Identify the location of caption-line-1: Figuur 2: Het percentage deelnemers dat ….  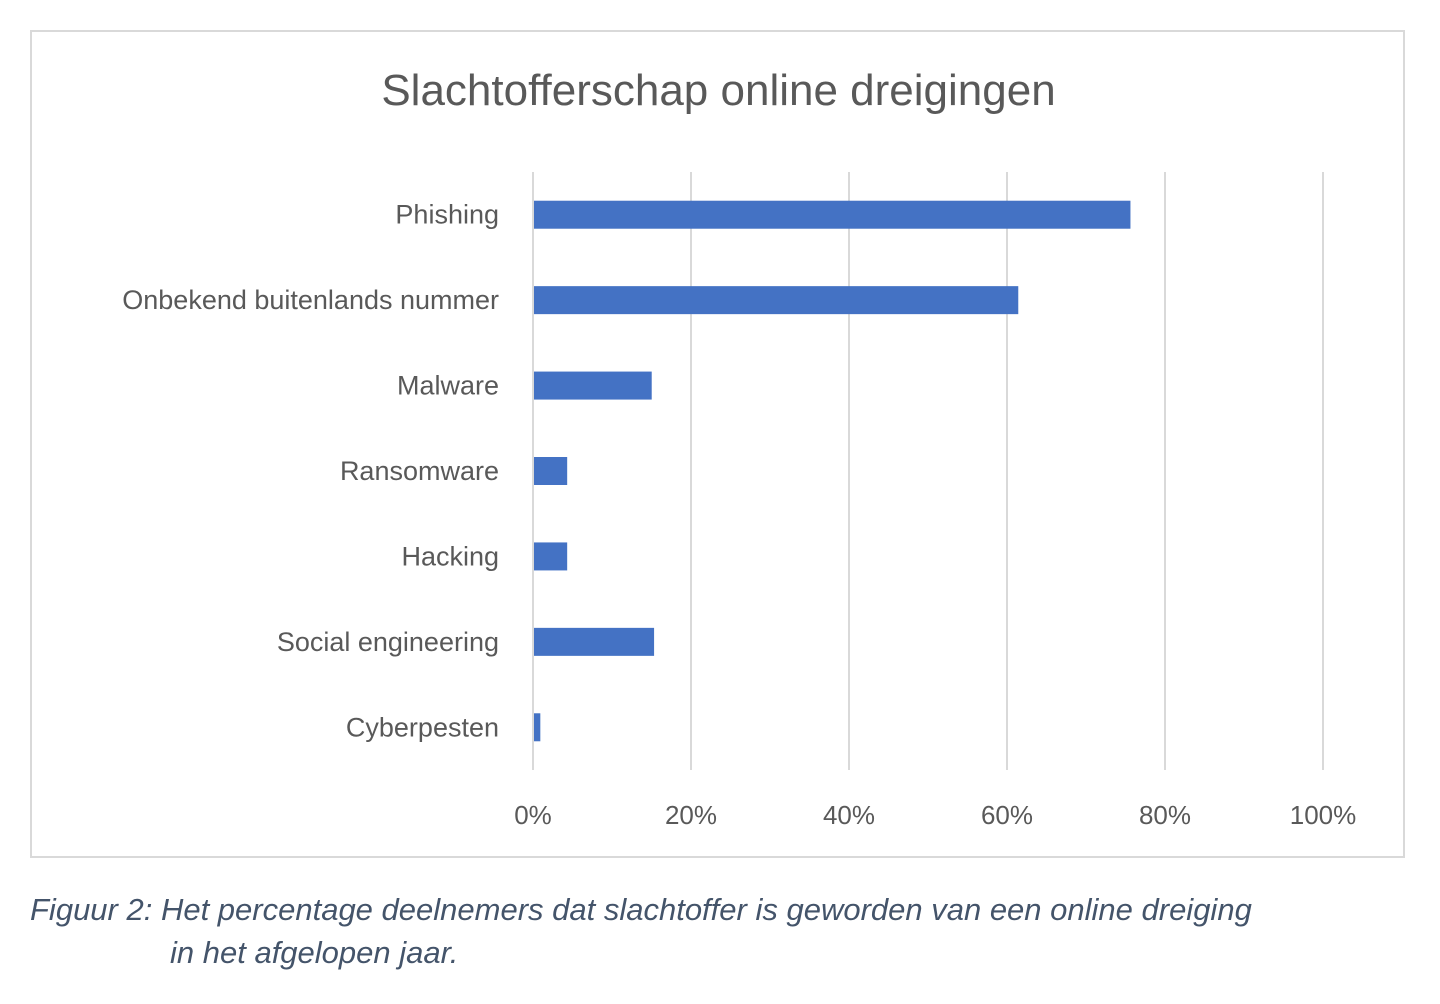
(641, 909).